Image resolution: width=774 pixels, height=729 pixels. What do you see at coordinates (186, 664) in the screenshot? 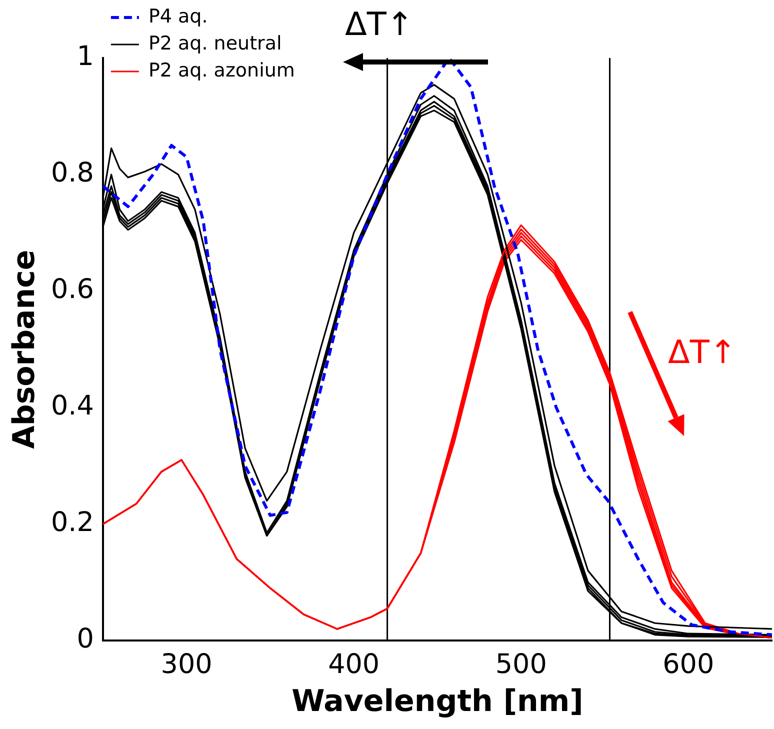
I see `x-tick-label: 300` at bounding box center [186, 664].